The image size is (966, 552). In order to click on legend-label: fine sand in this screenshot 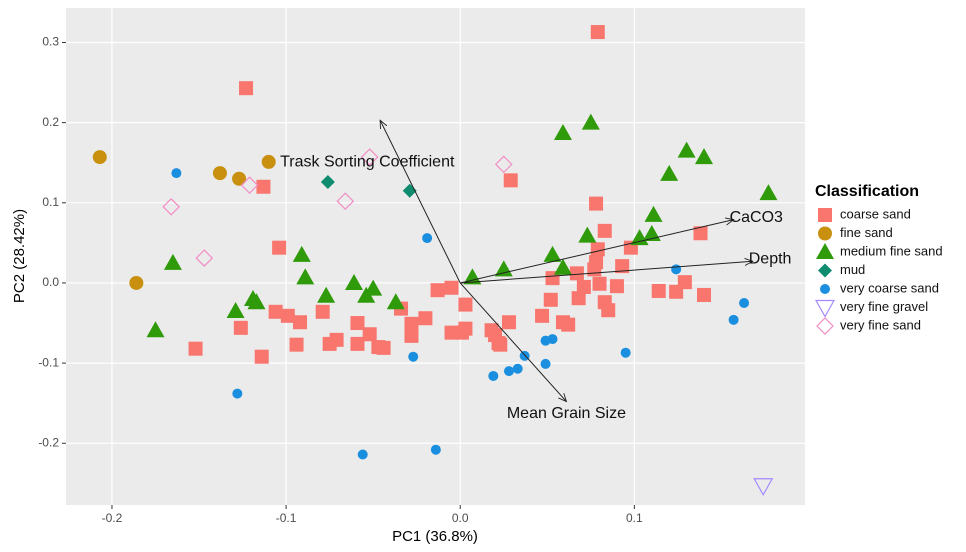, I will do `click(866, 232)`.